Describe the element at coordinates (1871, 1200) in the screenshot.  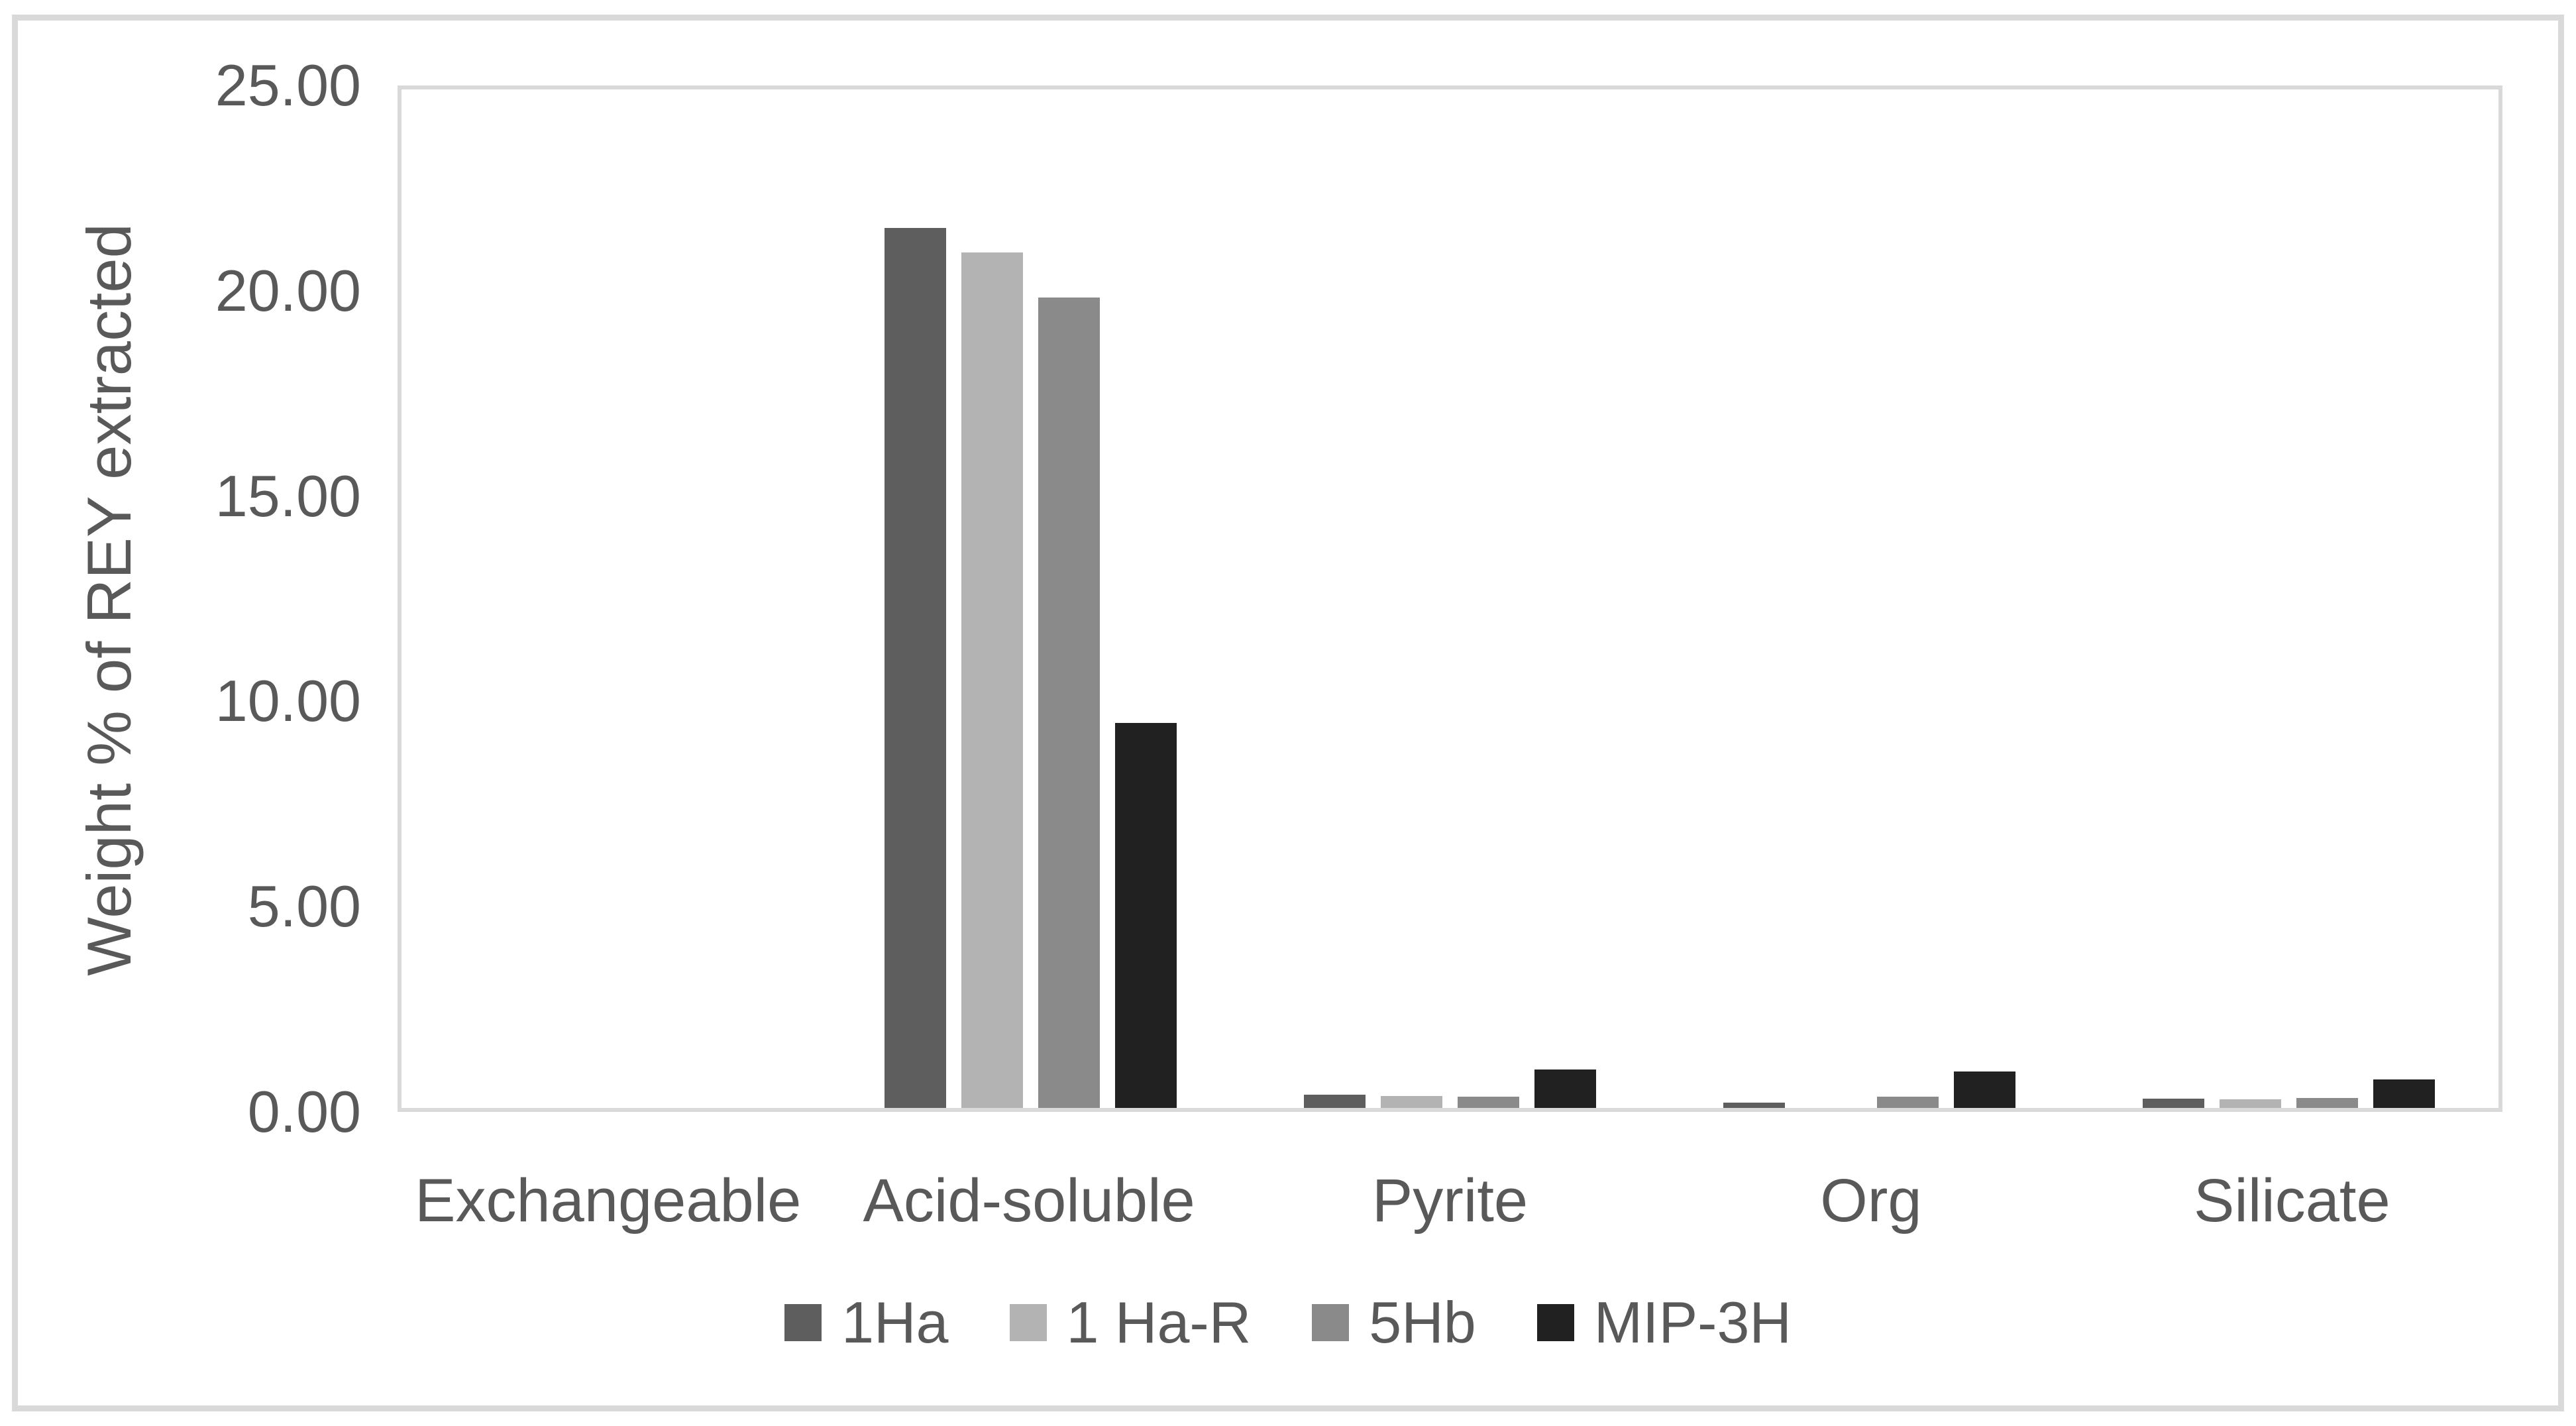
I see `x-label-org: Org` at that location.